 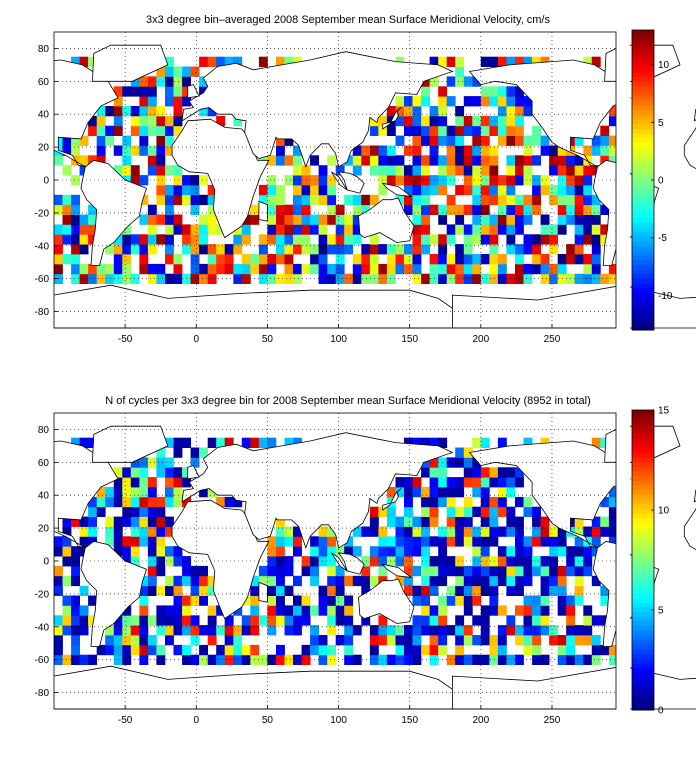 What do you see at coordinates (409, 720) in the screenshot?
I see `x-tick-label: 150` at bounding box center [409, 720].